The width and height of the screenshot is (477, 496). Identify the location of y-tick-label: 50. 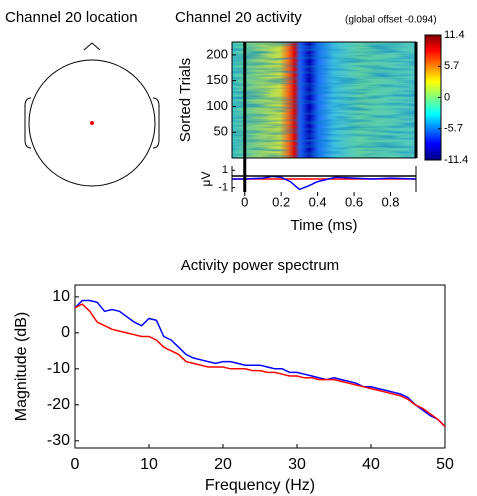
(221, 131).